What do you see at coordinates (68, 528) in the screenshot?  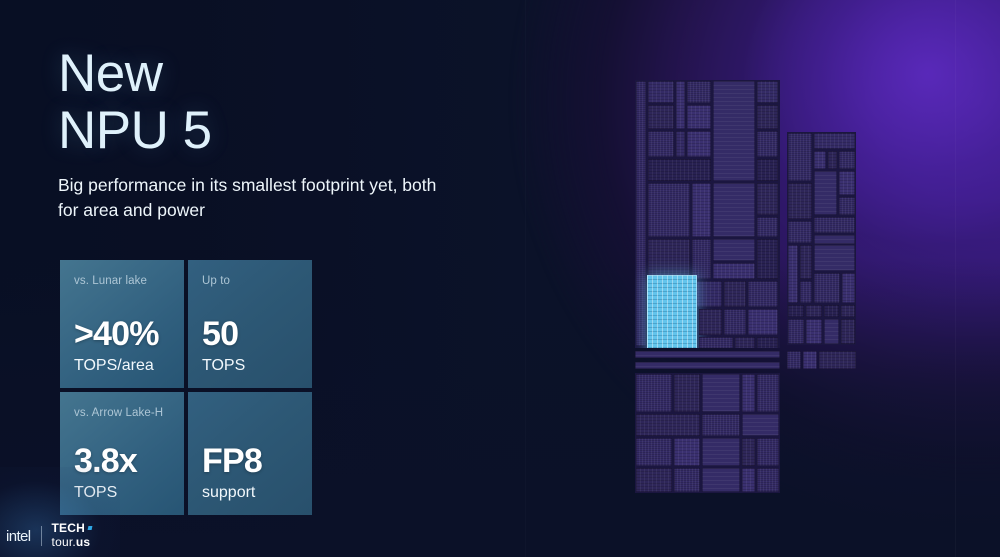 I see `tech-label: TECH` at bounding box center [68, 528].